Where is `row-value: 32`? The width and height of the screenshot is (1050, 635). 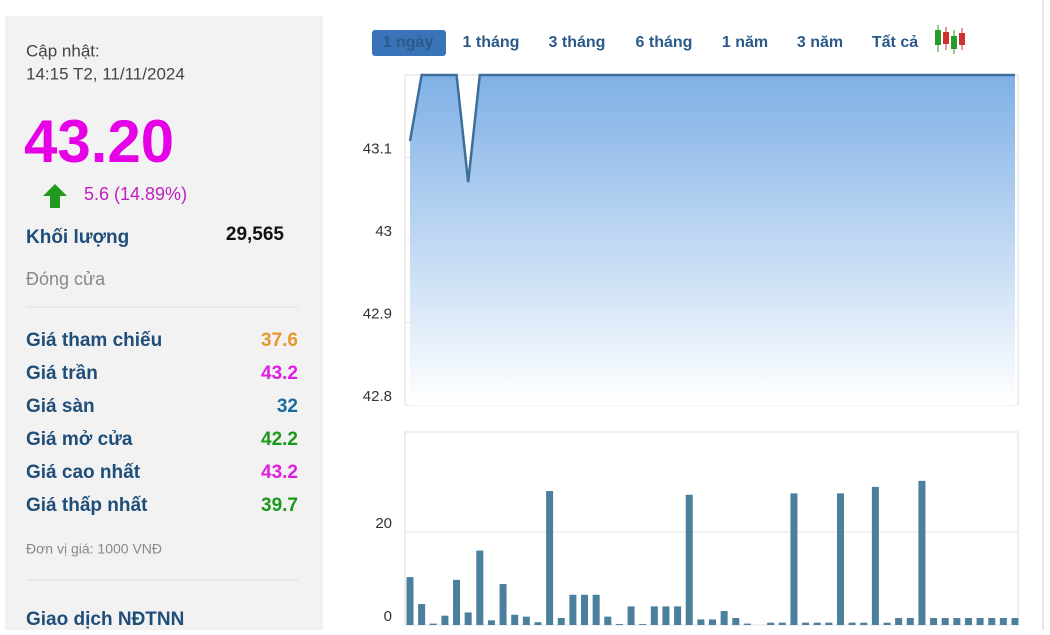
row-value: 32 is located at coordinates (287, 406).